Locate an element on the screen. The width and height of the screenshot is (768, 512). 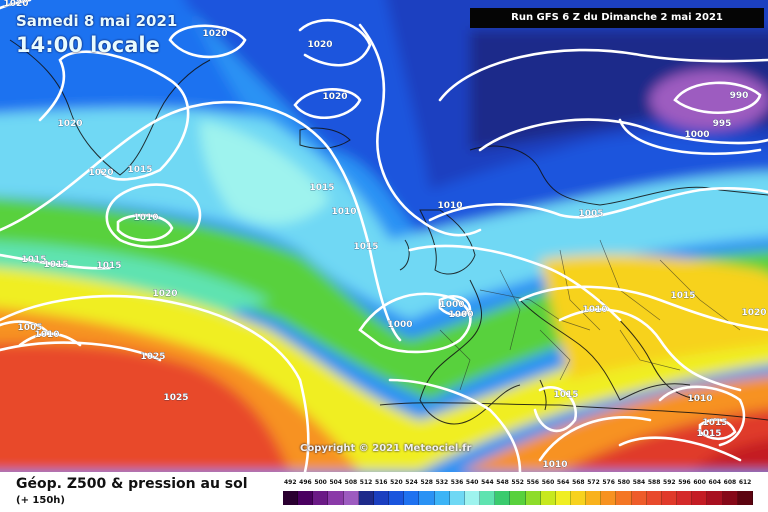
color-scale-label: 548 is located at coordinates (502, 482).